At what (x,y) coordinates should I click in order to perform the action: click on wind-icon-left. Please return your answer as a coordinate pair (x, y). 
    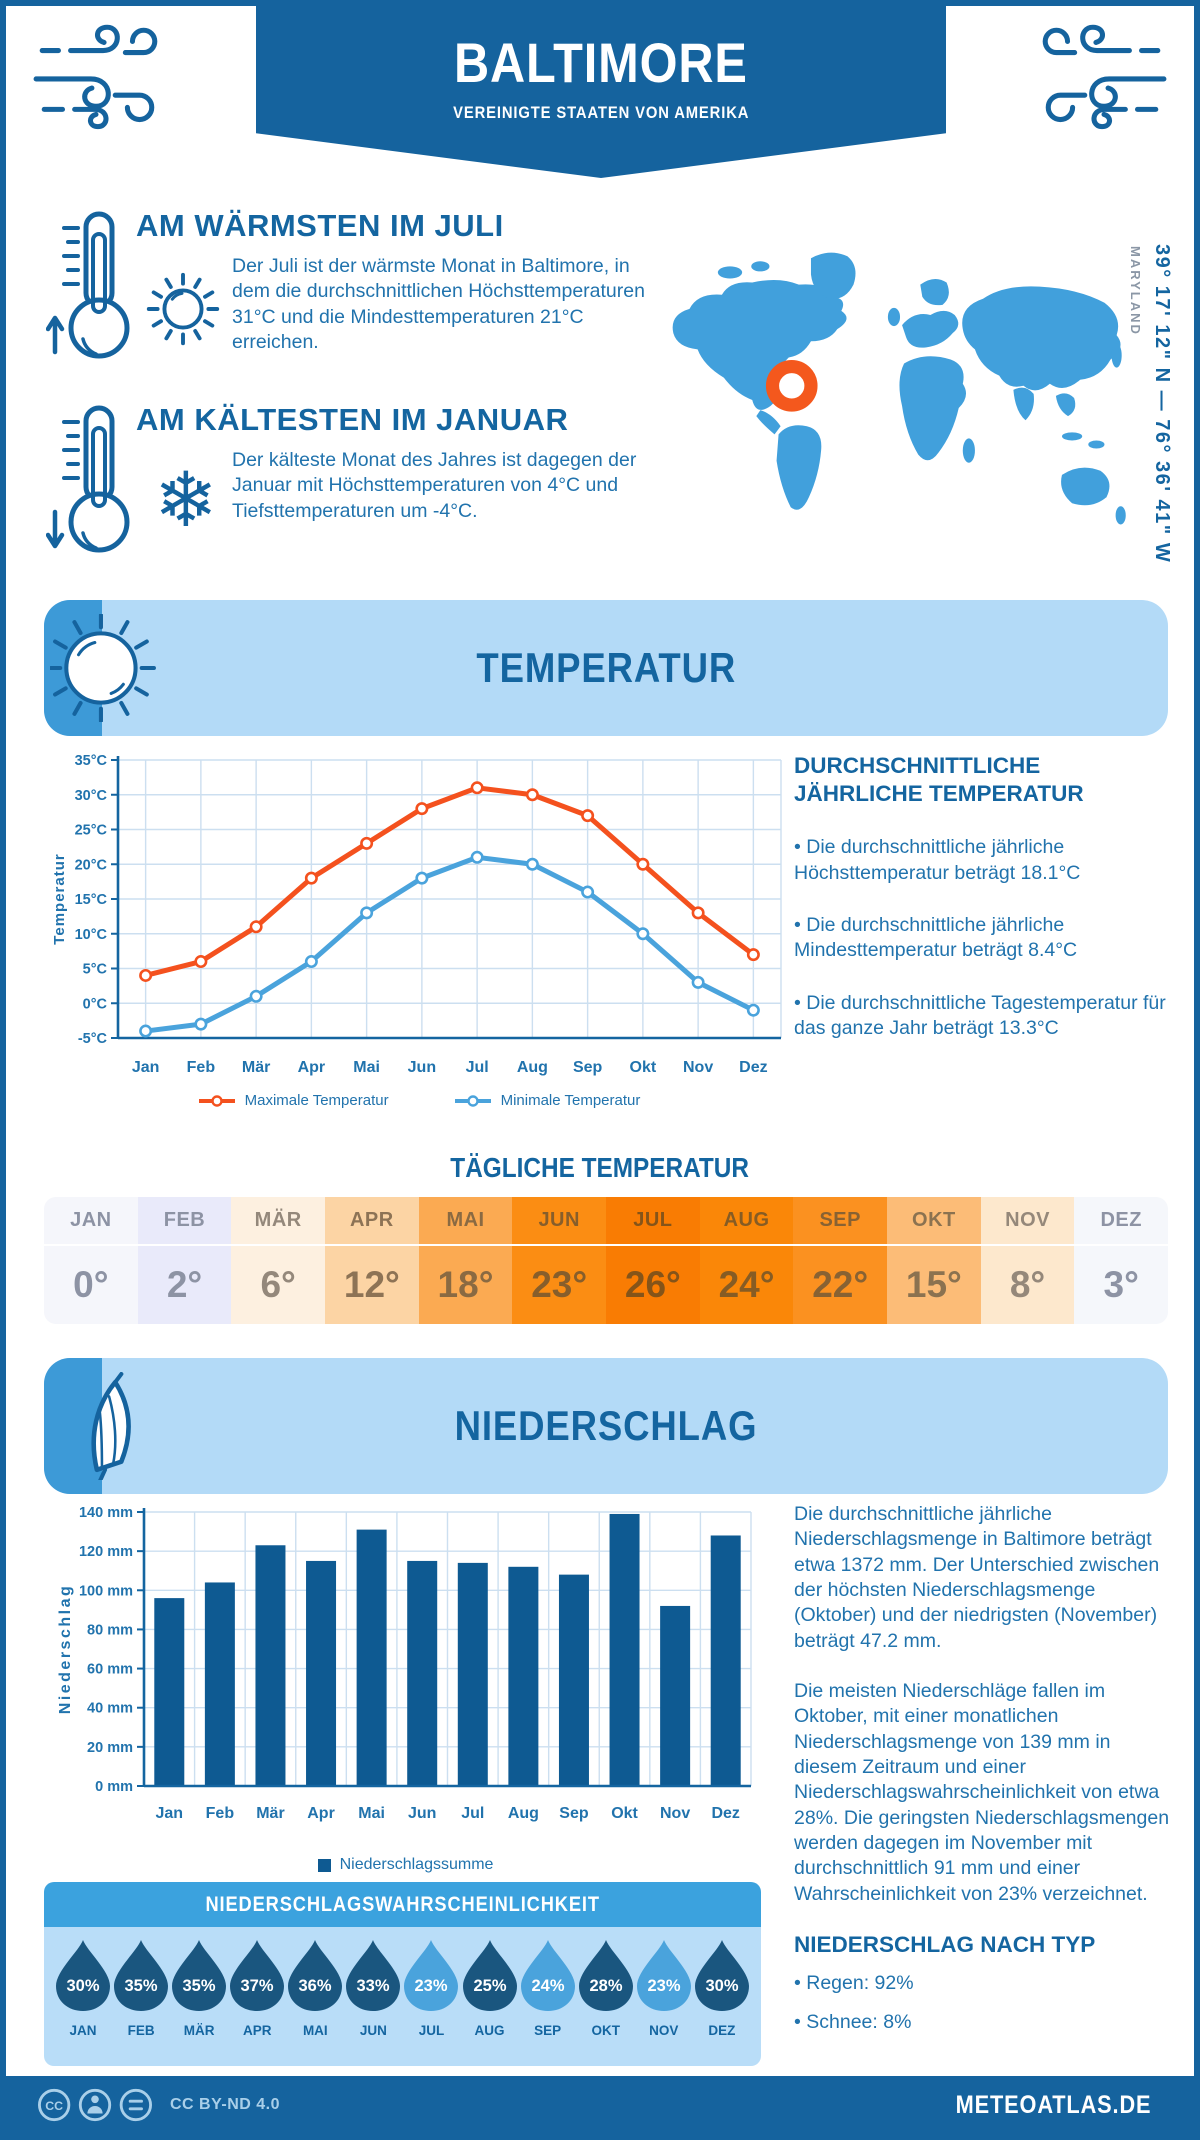
    Looking at the image, I should click on (95, 77).